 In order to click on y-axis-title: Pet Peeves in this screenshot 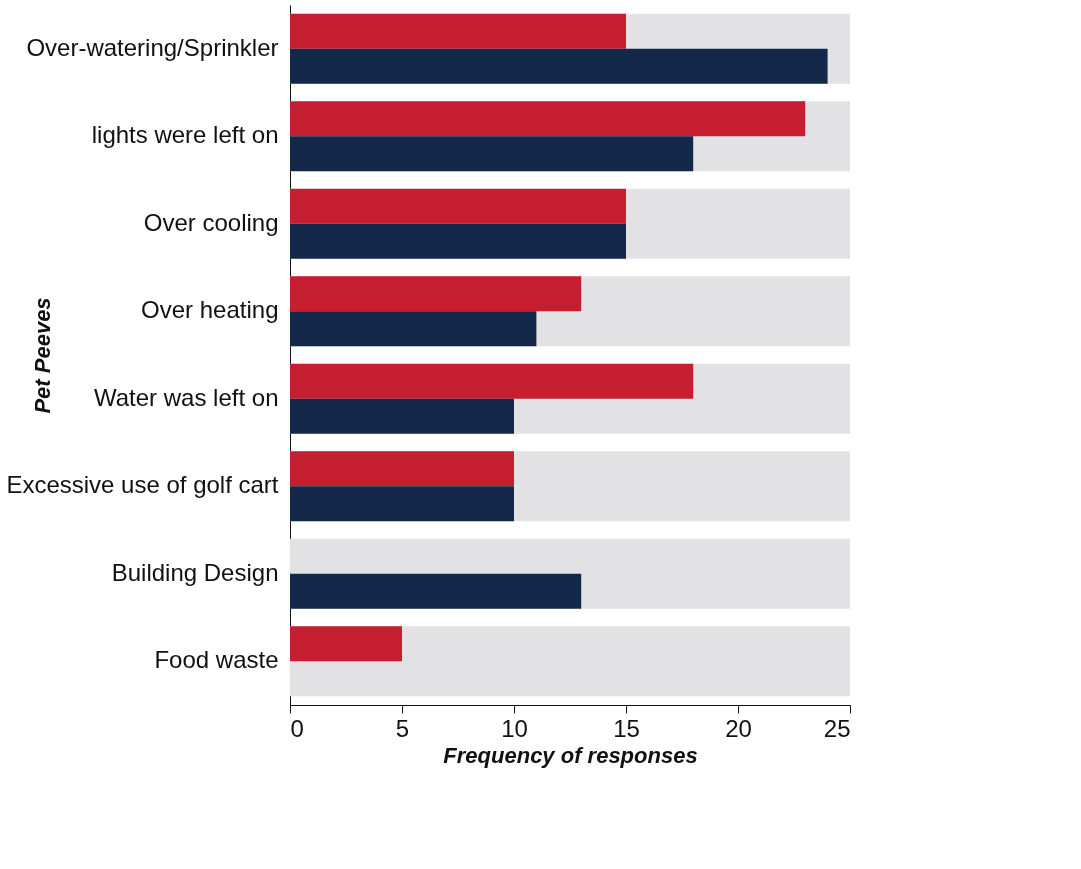, I will do `click(42, 355)`.